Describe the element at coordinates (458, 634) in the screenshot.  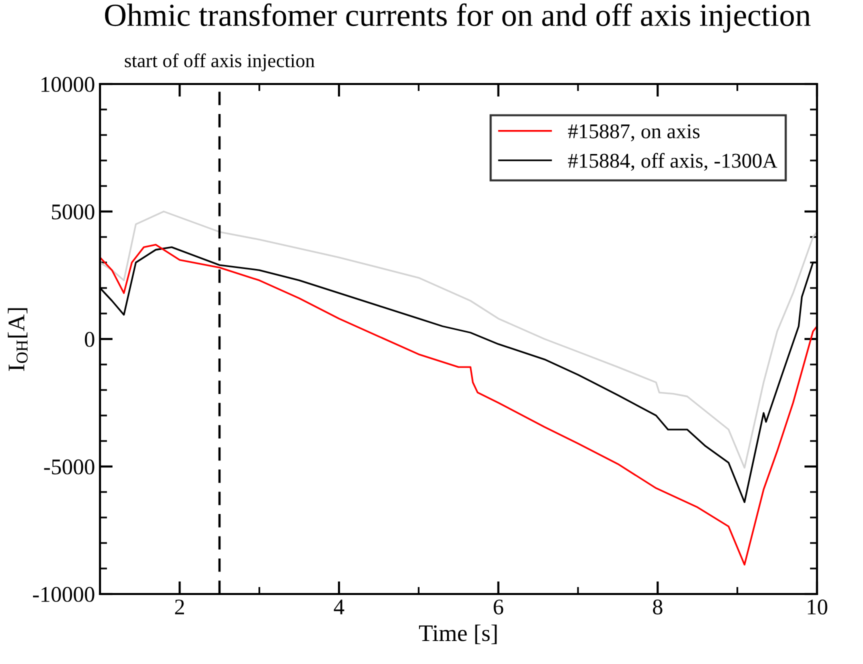
I see `x-axis-title: Time [s]` at that location.